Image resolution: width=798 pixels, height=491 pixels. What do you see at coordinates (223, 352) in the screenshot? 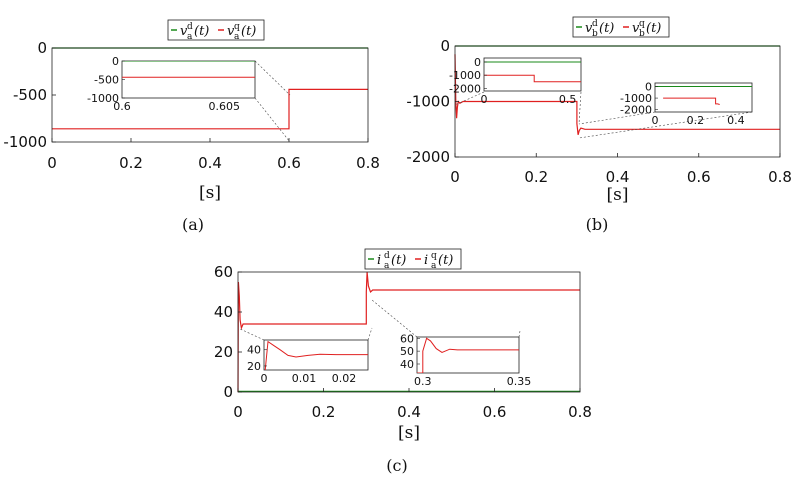
I see `y-tick-label: 20` at bounding box center [223, 352].